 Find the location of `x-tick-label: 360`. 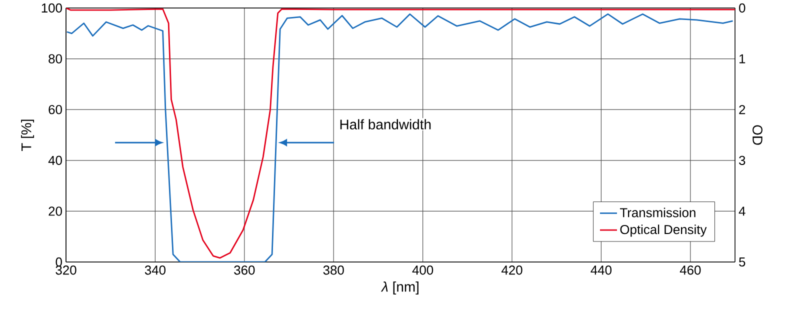

x-tick-label: 360 is located at coordinates (244, 270).